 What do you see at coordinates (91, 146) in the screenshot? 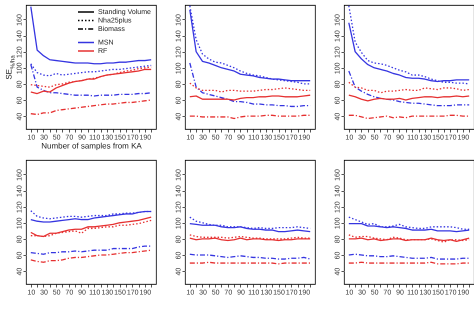
I see `x-axis-title: Number of samples from KA` at bounding box center [91, 146].